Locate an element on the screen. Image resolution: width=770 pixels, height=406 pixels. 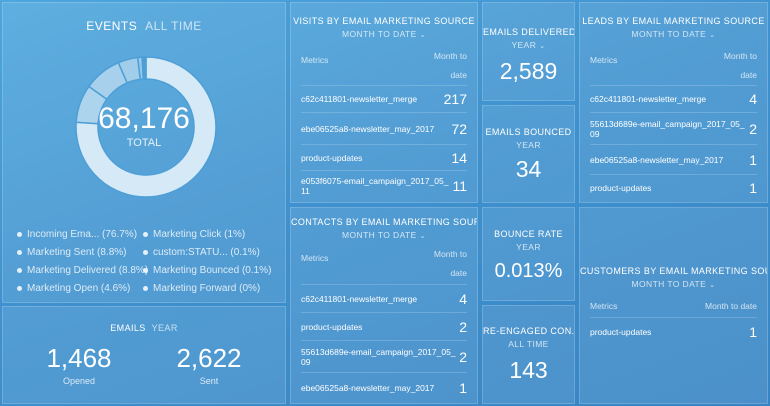
visits-period-dropdown: MONTH TO DATE ⌄ is located at coordinates (384, 34).